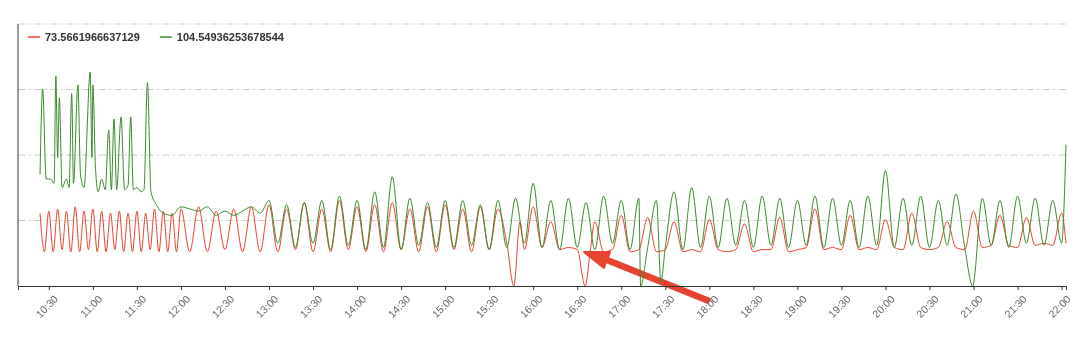 Image resolution: width=1080 pixels, height=361 pixels. Describe the element at coordinates (92, 37) in the screenshot. I see `legend-label: 73.5661966637129` at that location.